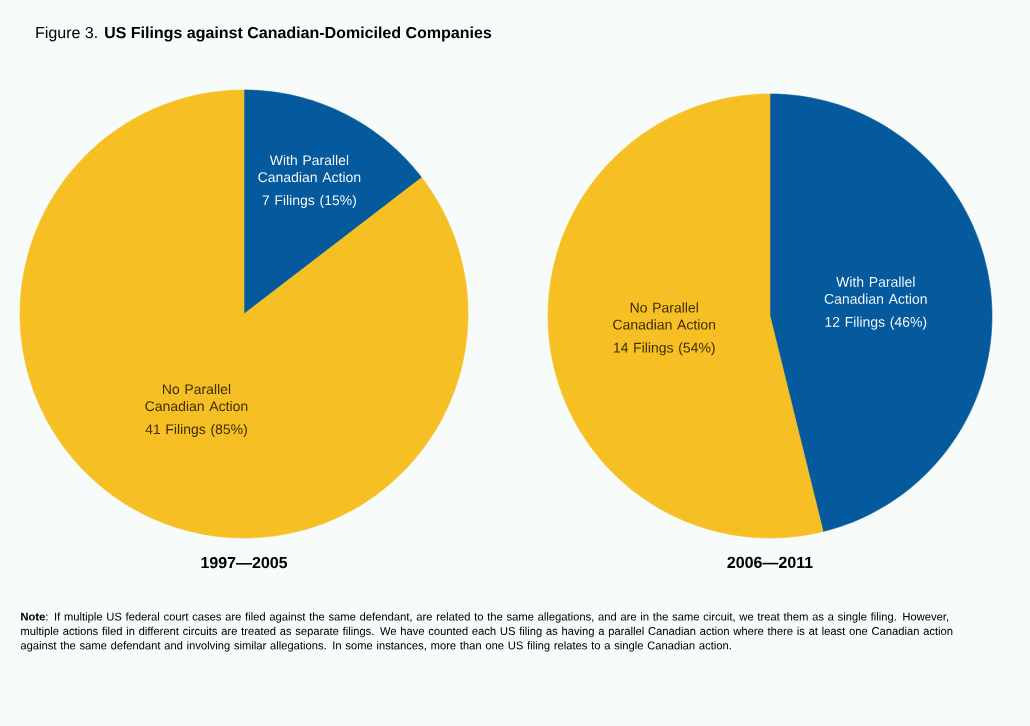  Describe the element at coordinates (770, 562) in the screenshot. I see `text: 2006—2011` at that location.